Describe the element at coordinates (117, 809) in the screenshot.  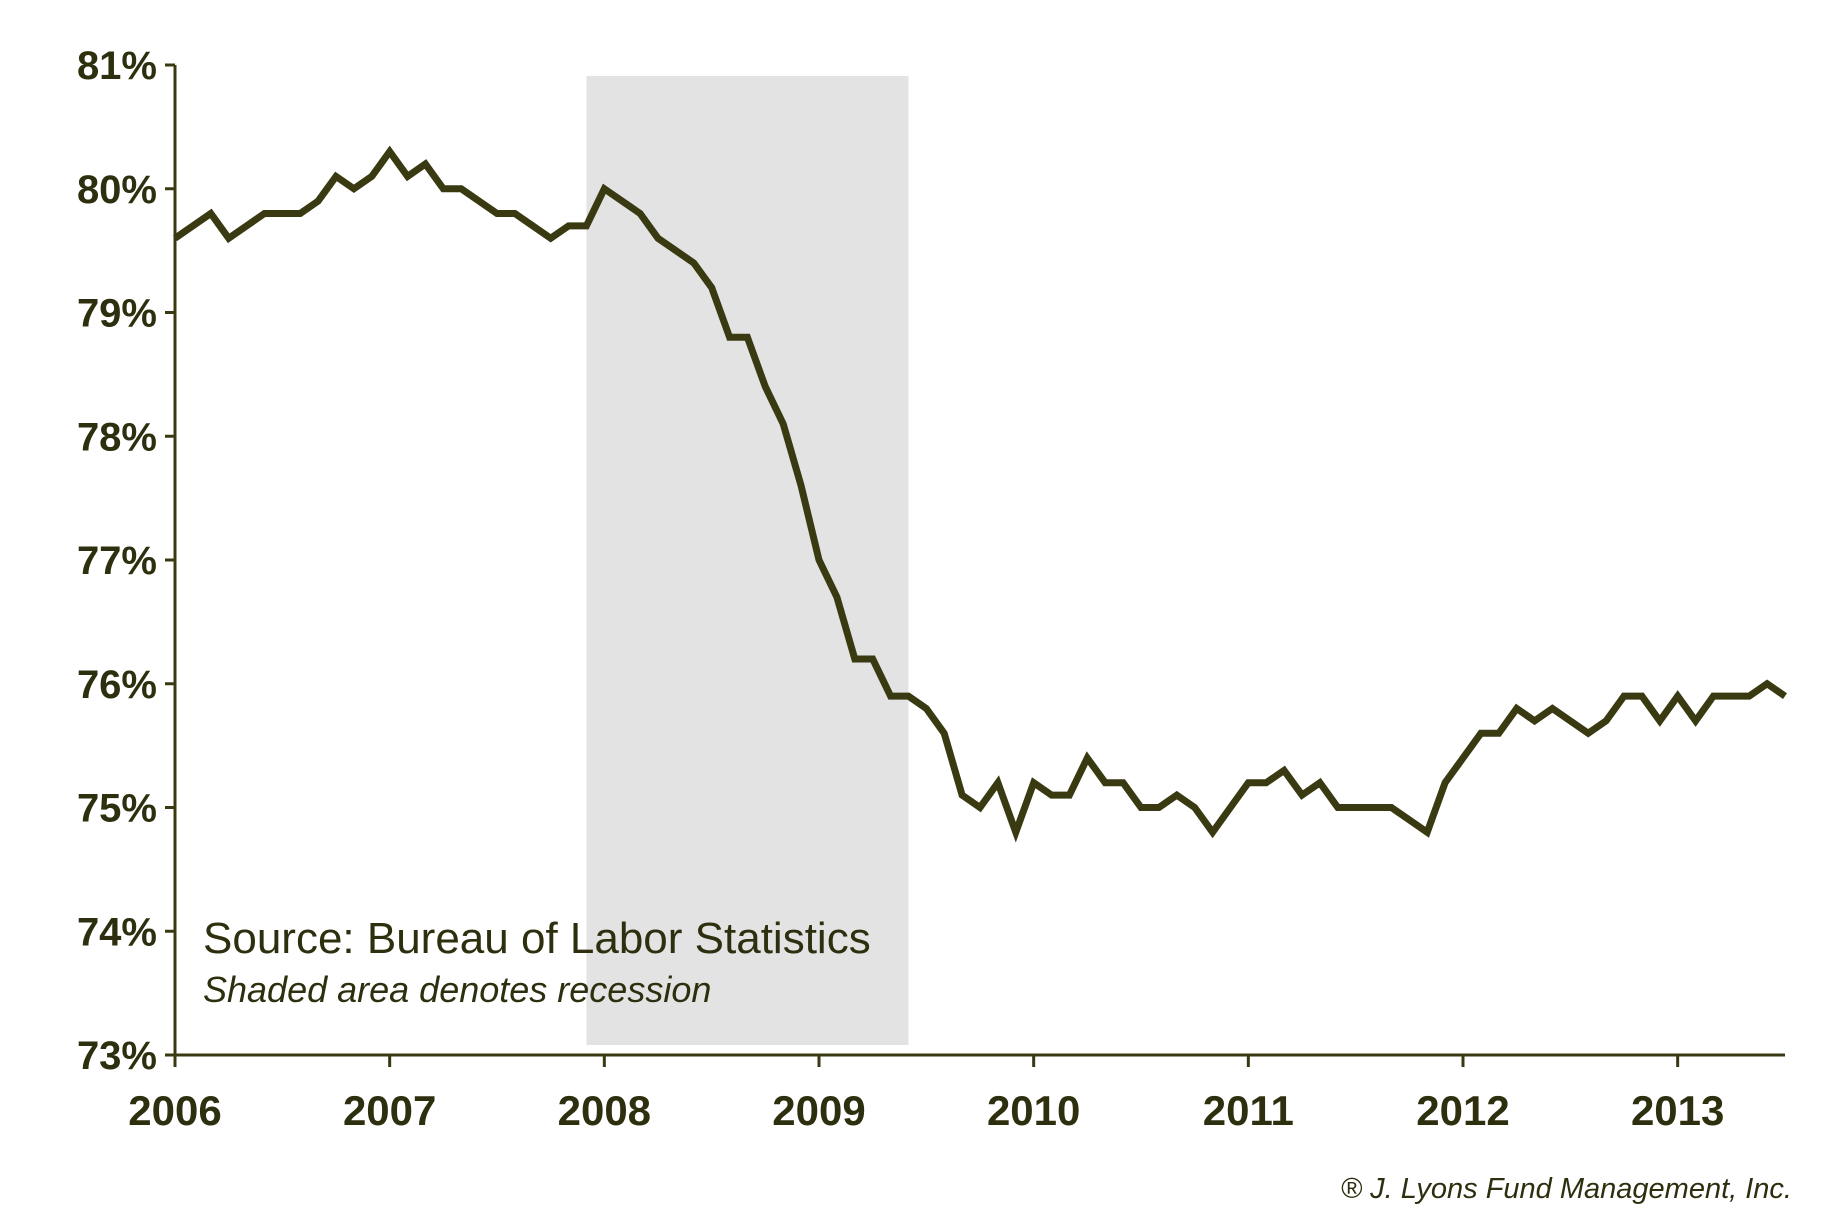
I see `y-tick-label: 75%` at that location.